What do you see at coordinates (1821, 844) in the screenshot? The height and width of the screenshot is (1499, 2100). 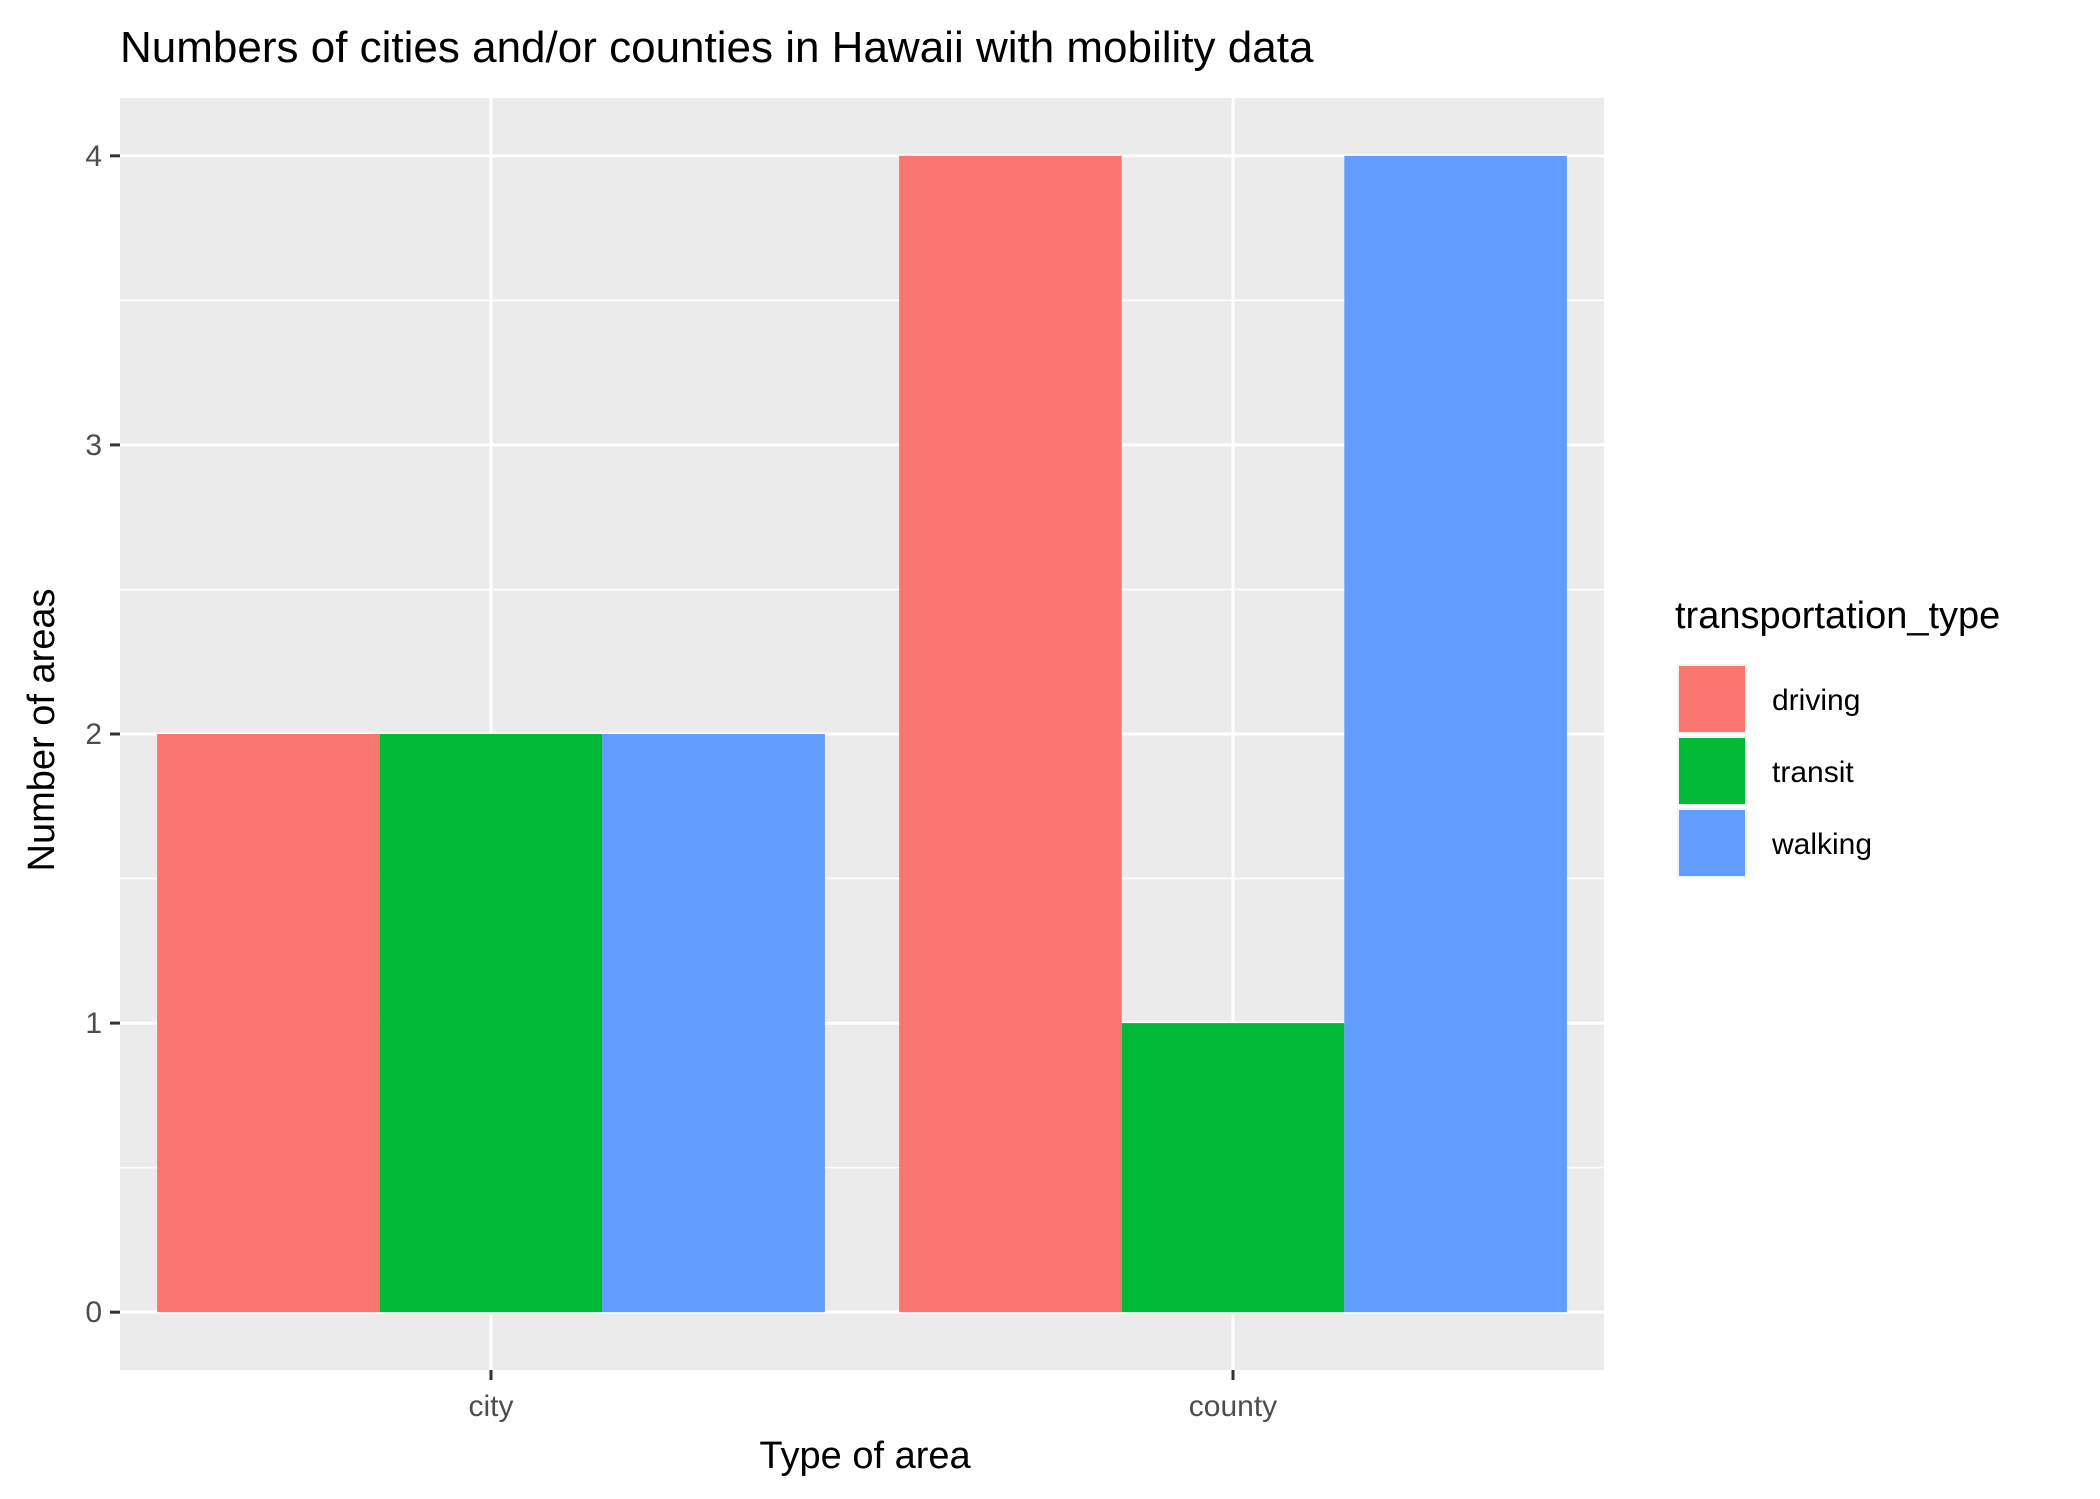 I see `legend-label-walking: walking` at bounding box center [1821, 844].